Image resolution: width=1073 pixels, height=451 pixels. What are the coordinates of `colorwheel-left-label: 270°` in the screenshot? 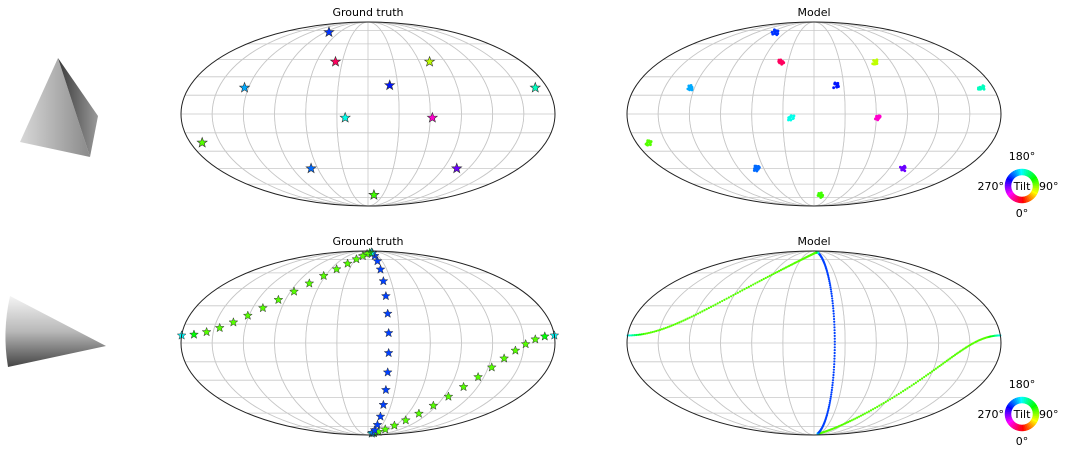 It's located at (991, 414).